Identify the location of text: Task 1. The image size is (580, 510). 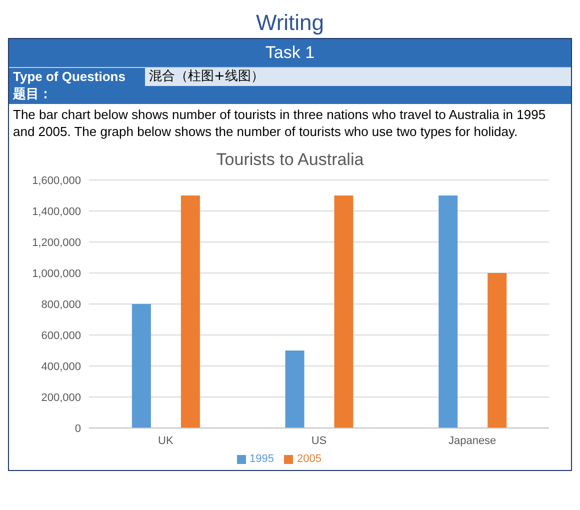
(290, 53).